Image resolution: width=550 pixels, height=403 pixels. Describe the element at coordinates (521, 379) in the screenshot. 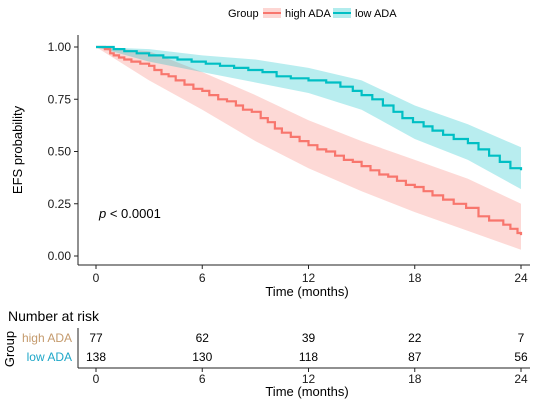

I see `risk-x-tick-label: 24` at that location.